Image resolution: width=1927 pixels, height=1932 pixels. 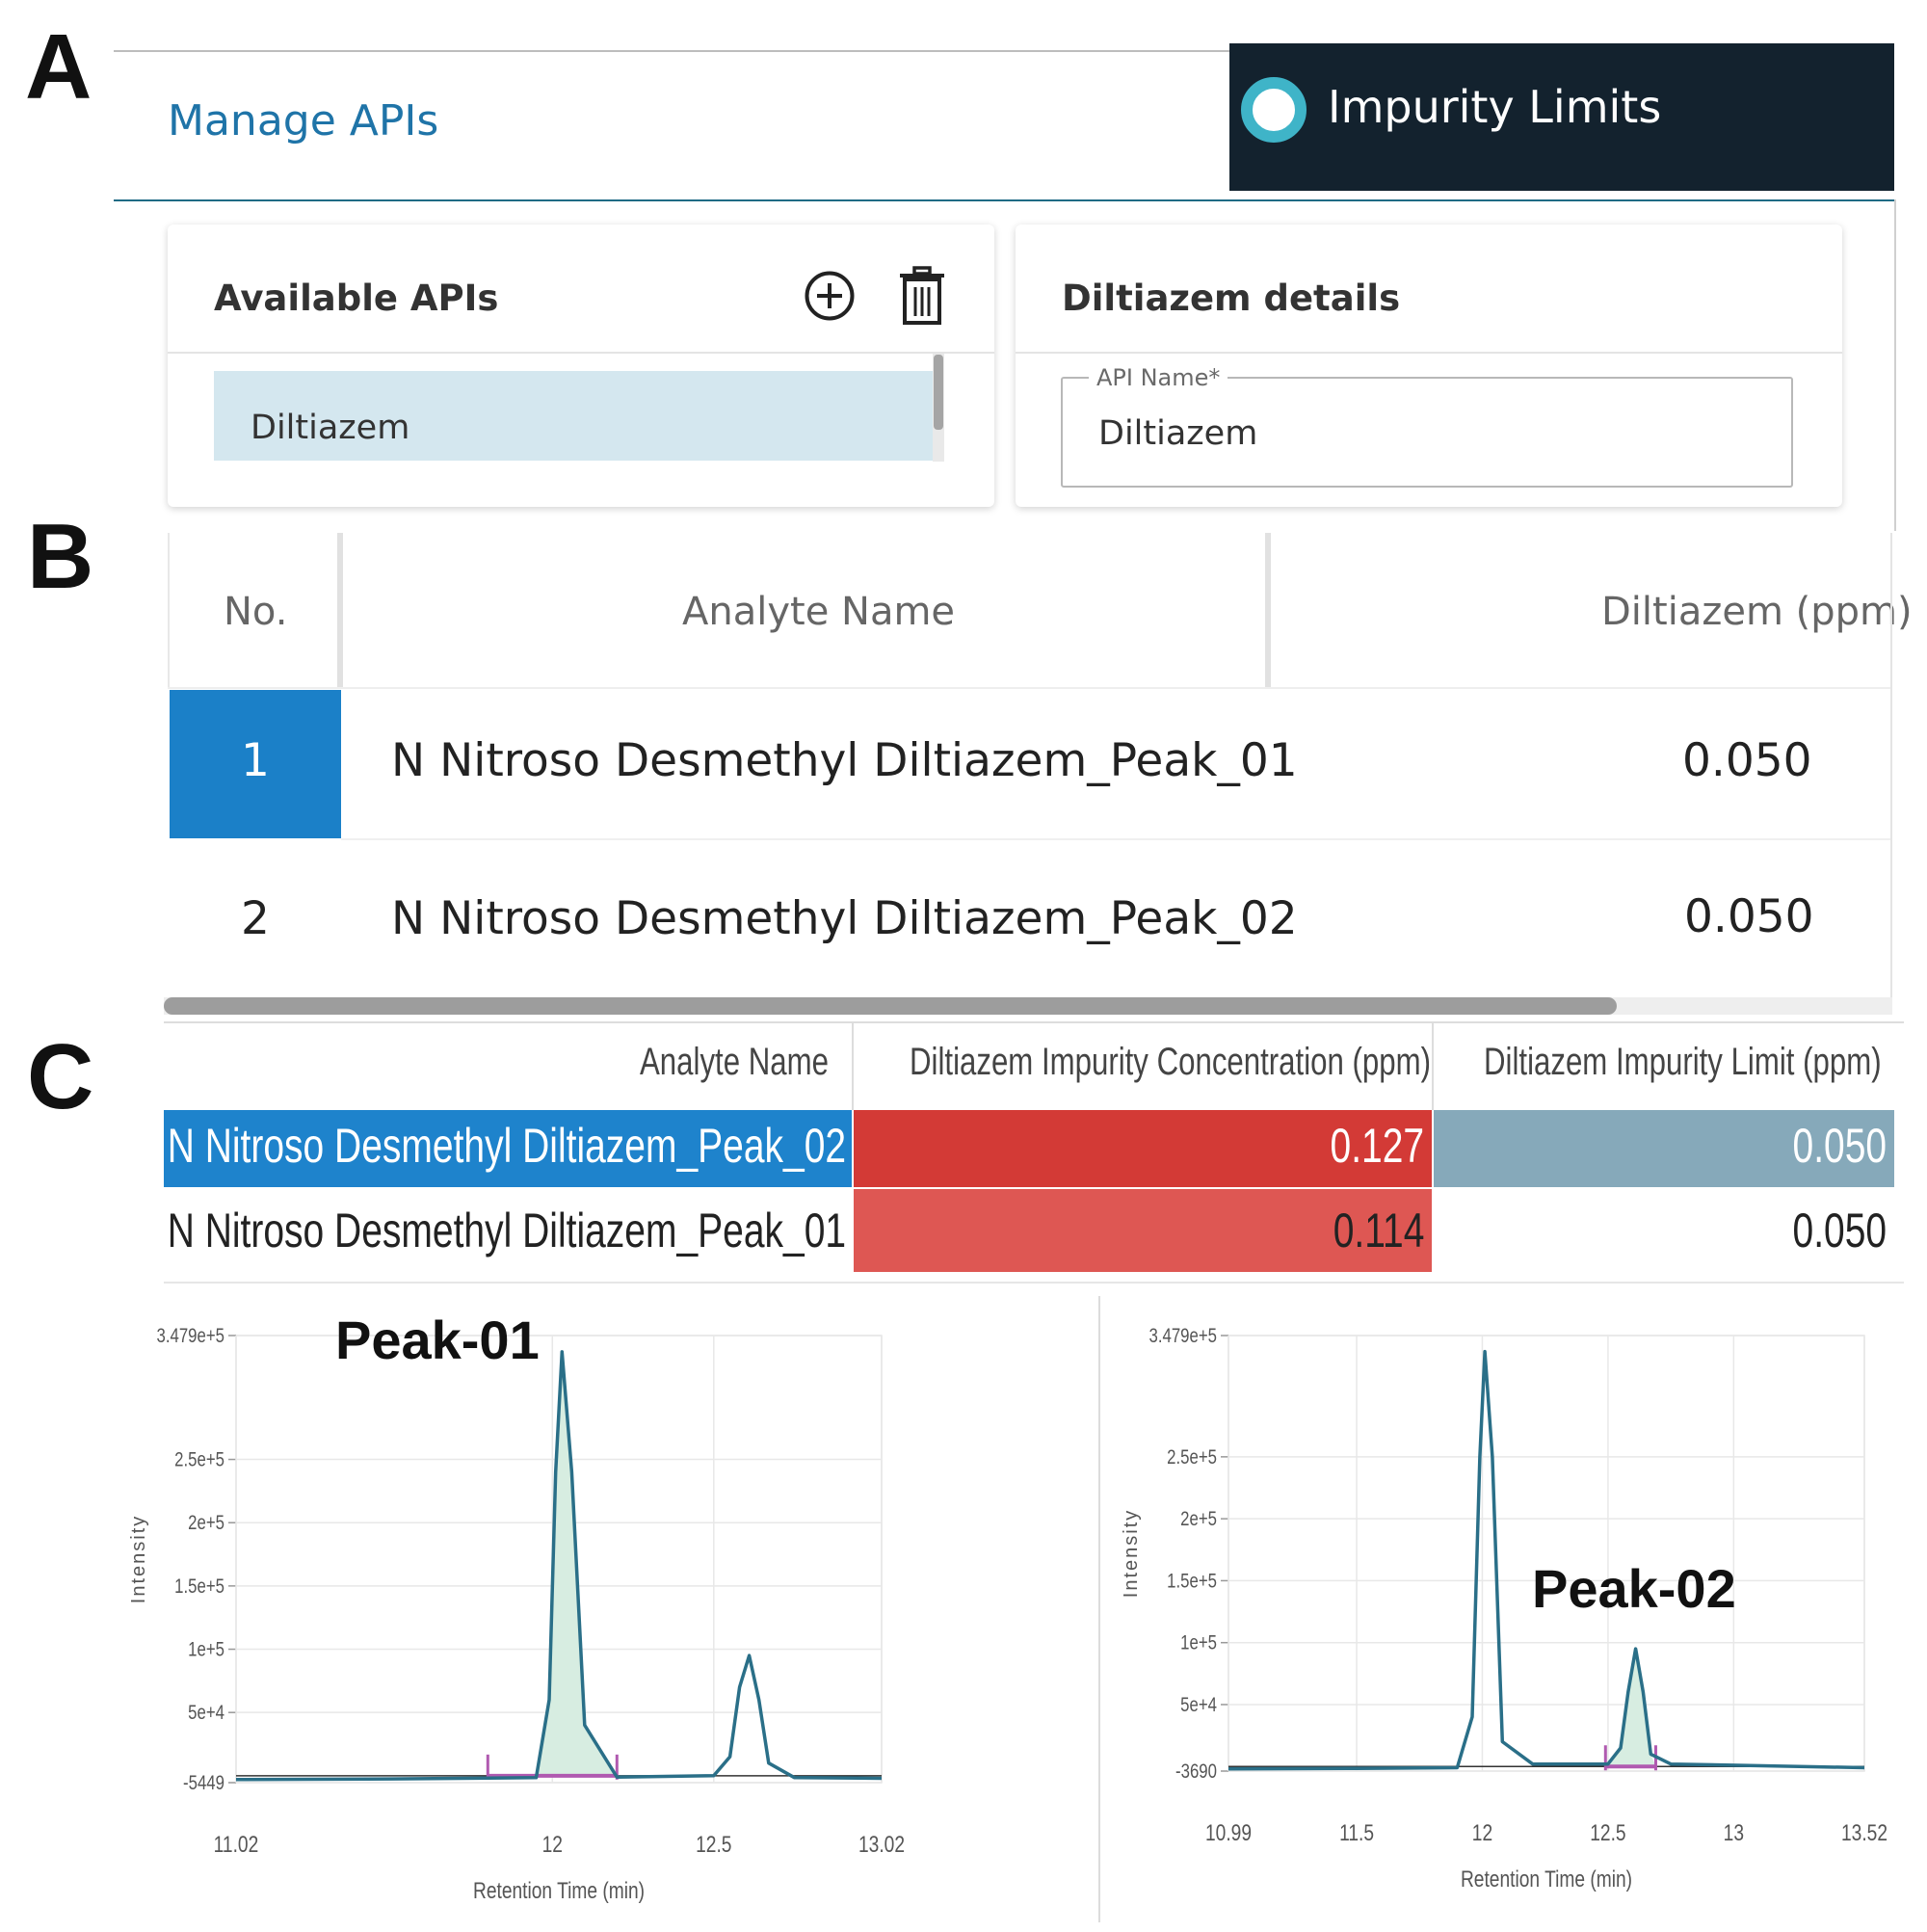 I want to click on api-list-item, so click(x=573, y=416).